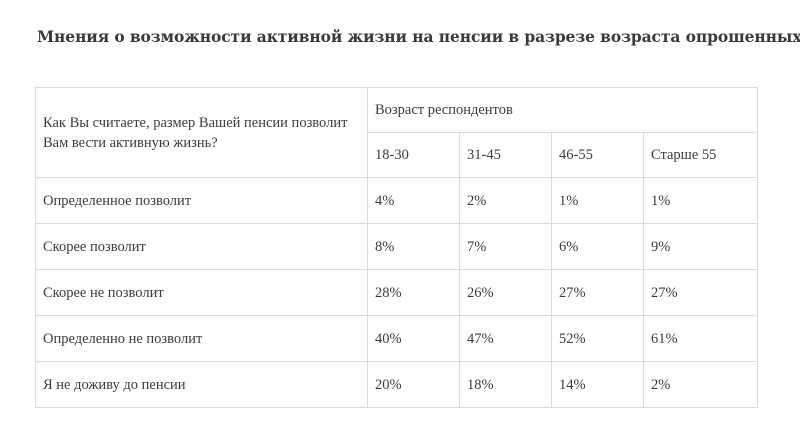 The height and width of the screenshot is (438, 800). Describe the element at coordinates (505, 384) in the screenshot. I see `table-cell: 18%` at that location.